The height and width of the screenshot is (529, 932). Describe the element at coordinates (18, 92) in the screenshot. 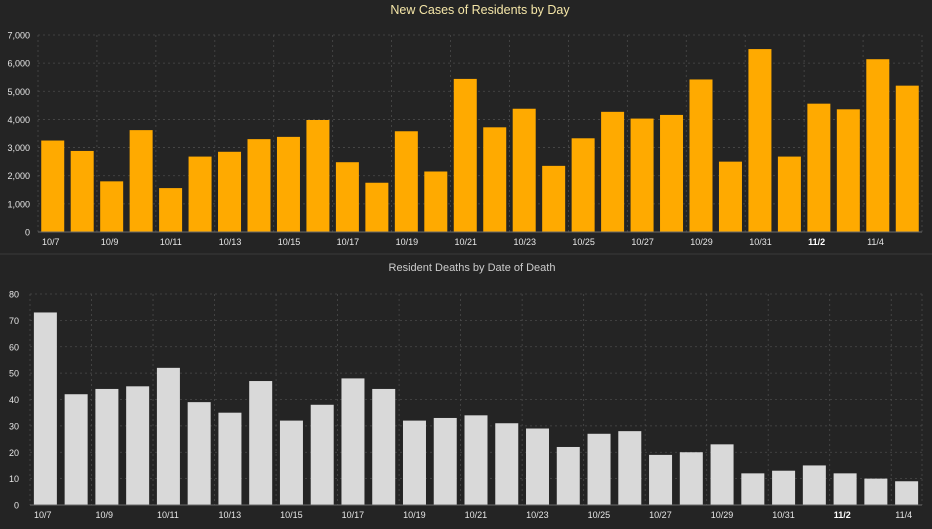

I see `cases-y-tick-label: 5,000` at that location.